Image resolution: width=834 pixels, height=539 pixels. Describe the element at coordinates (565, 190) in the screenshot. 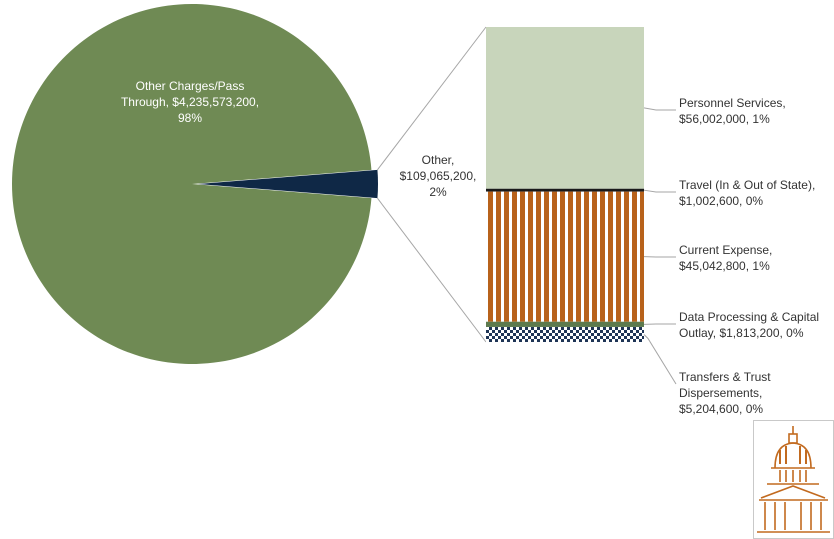

I see `bar-segment-travel-in-out-of-state` at that location.